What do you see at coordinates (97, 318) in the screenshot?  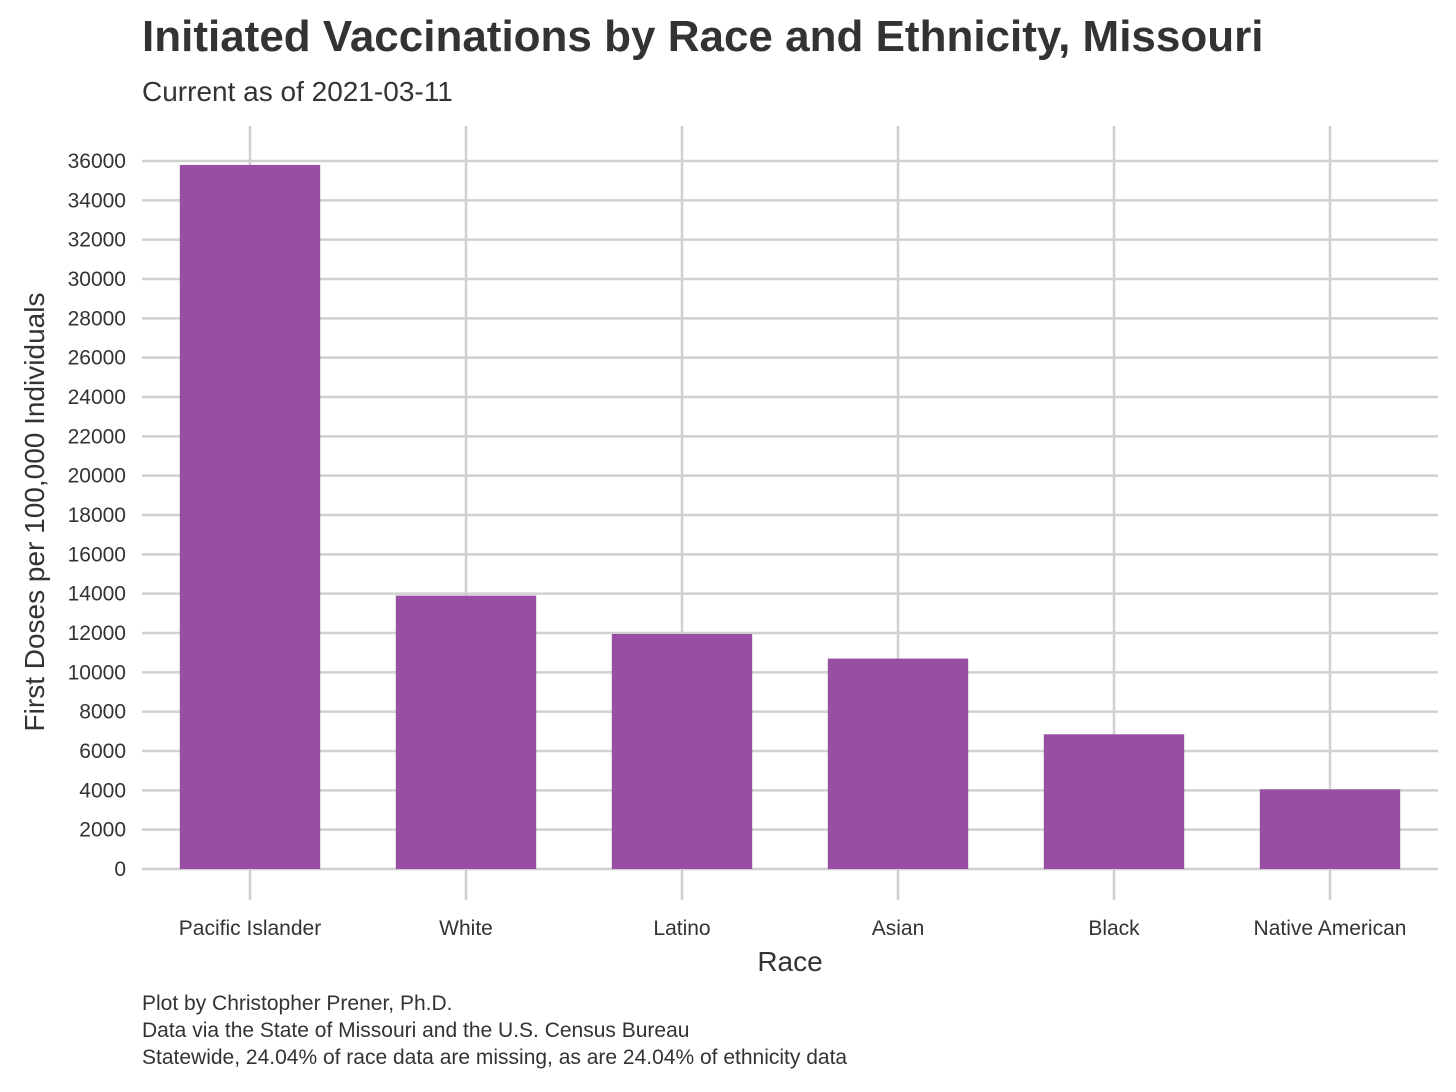 I see `y-tick-label: 28000` at bounding box center [97, 318].